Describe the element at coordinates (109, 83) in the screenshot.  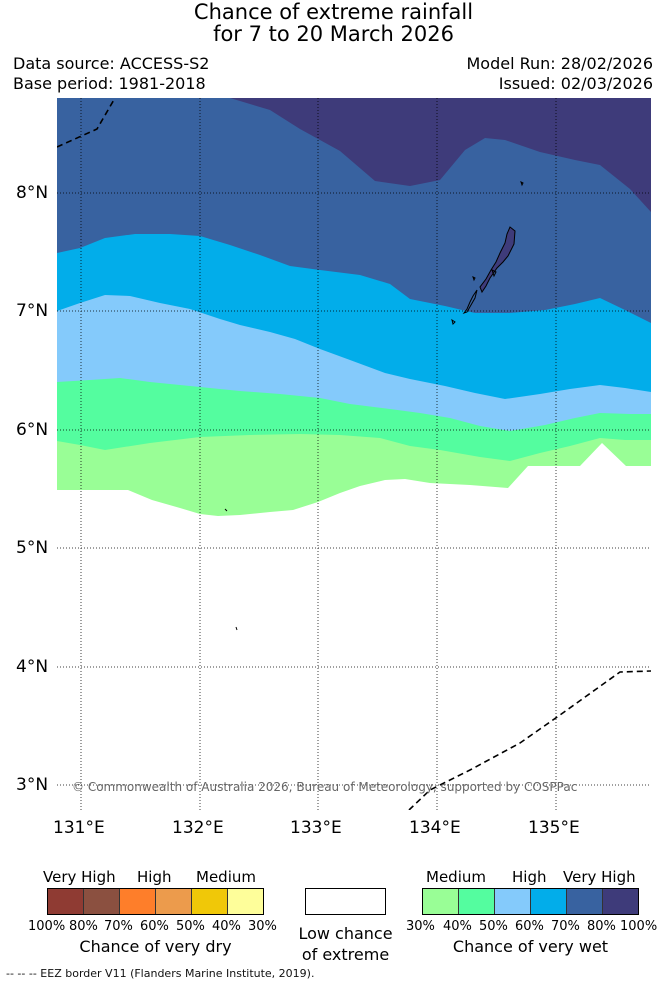
I see `base-period: Base period: 1981-2018` at that location.